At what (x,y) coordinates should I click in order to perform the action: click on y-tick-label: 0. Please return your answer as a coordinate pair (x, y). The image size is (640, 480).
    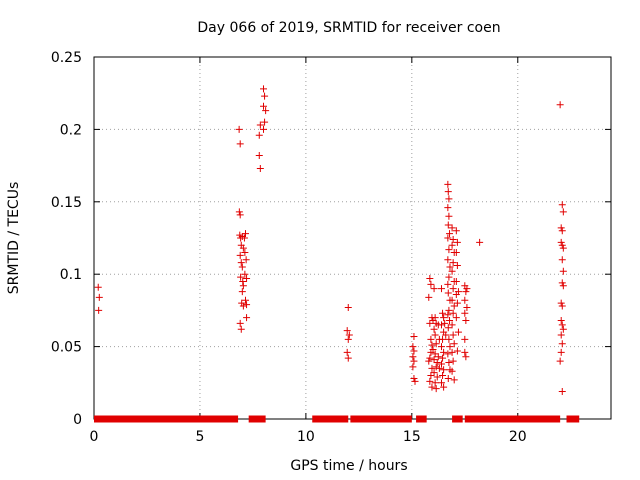
    Looking at the image, I should click on (77, 420).